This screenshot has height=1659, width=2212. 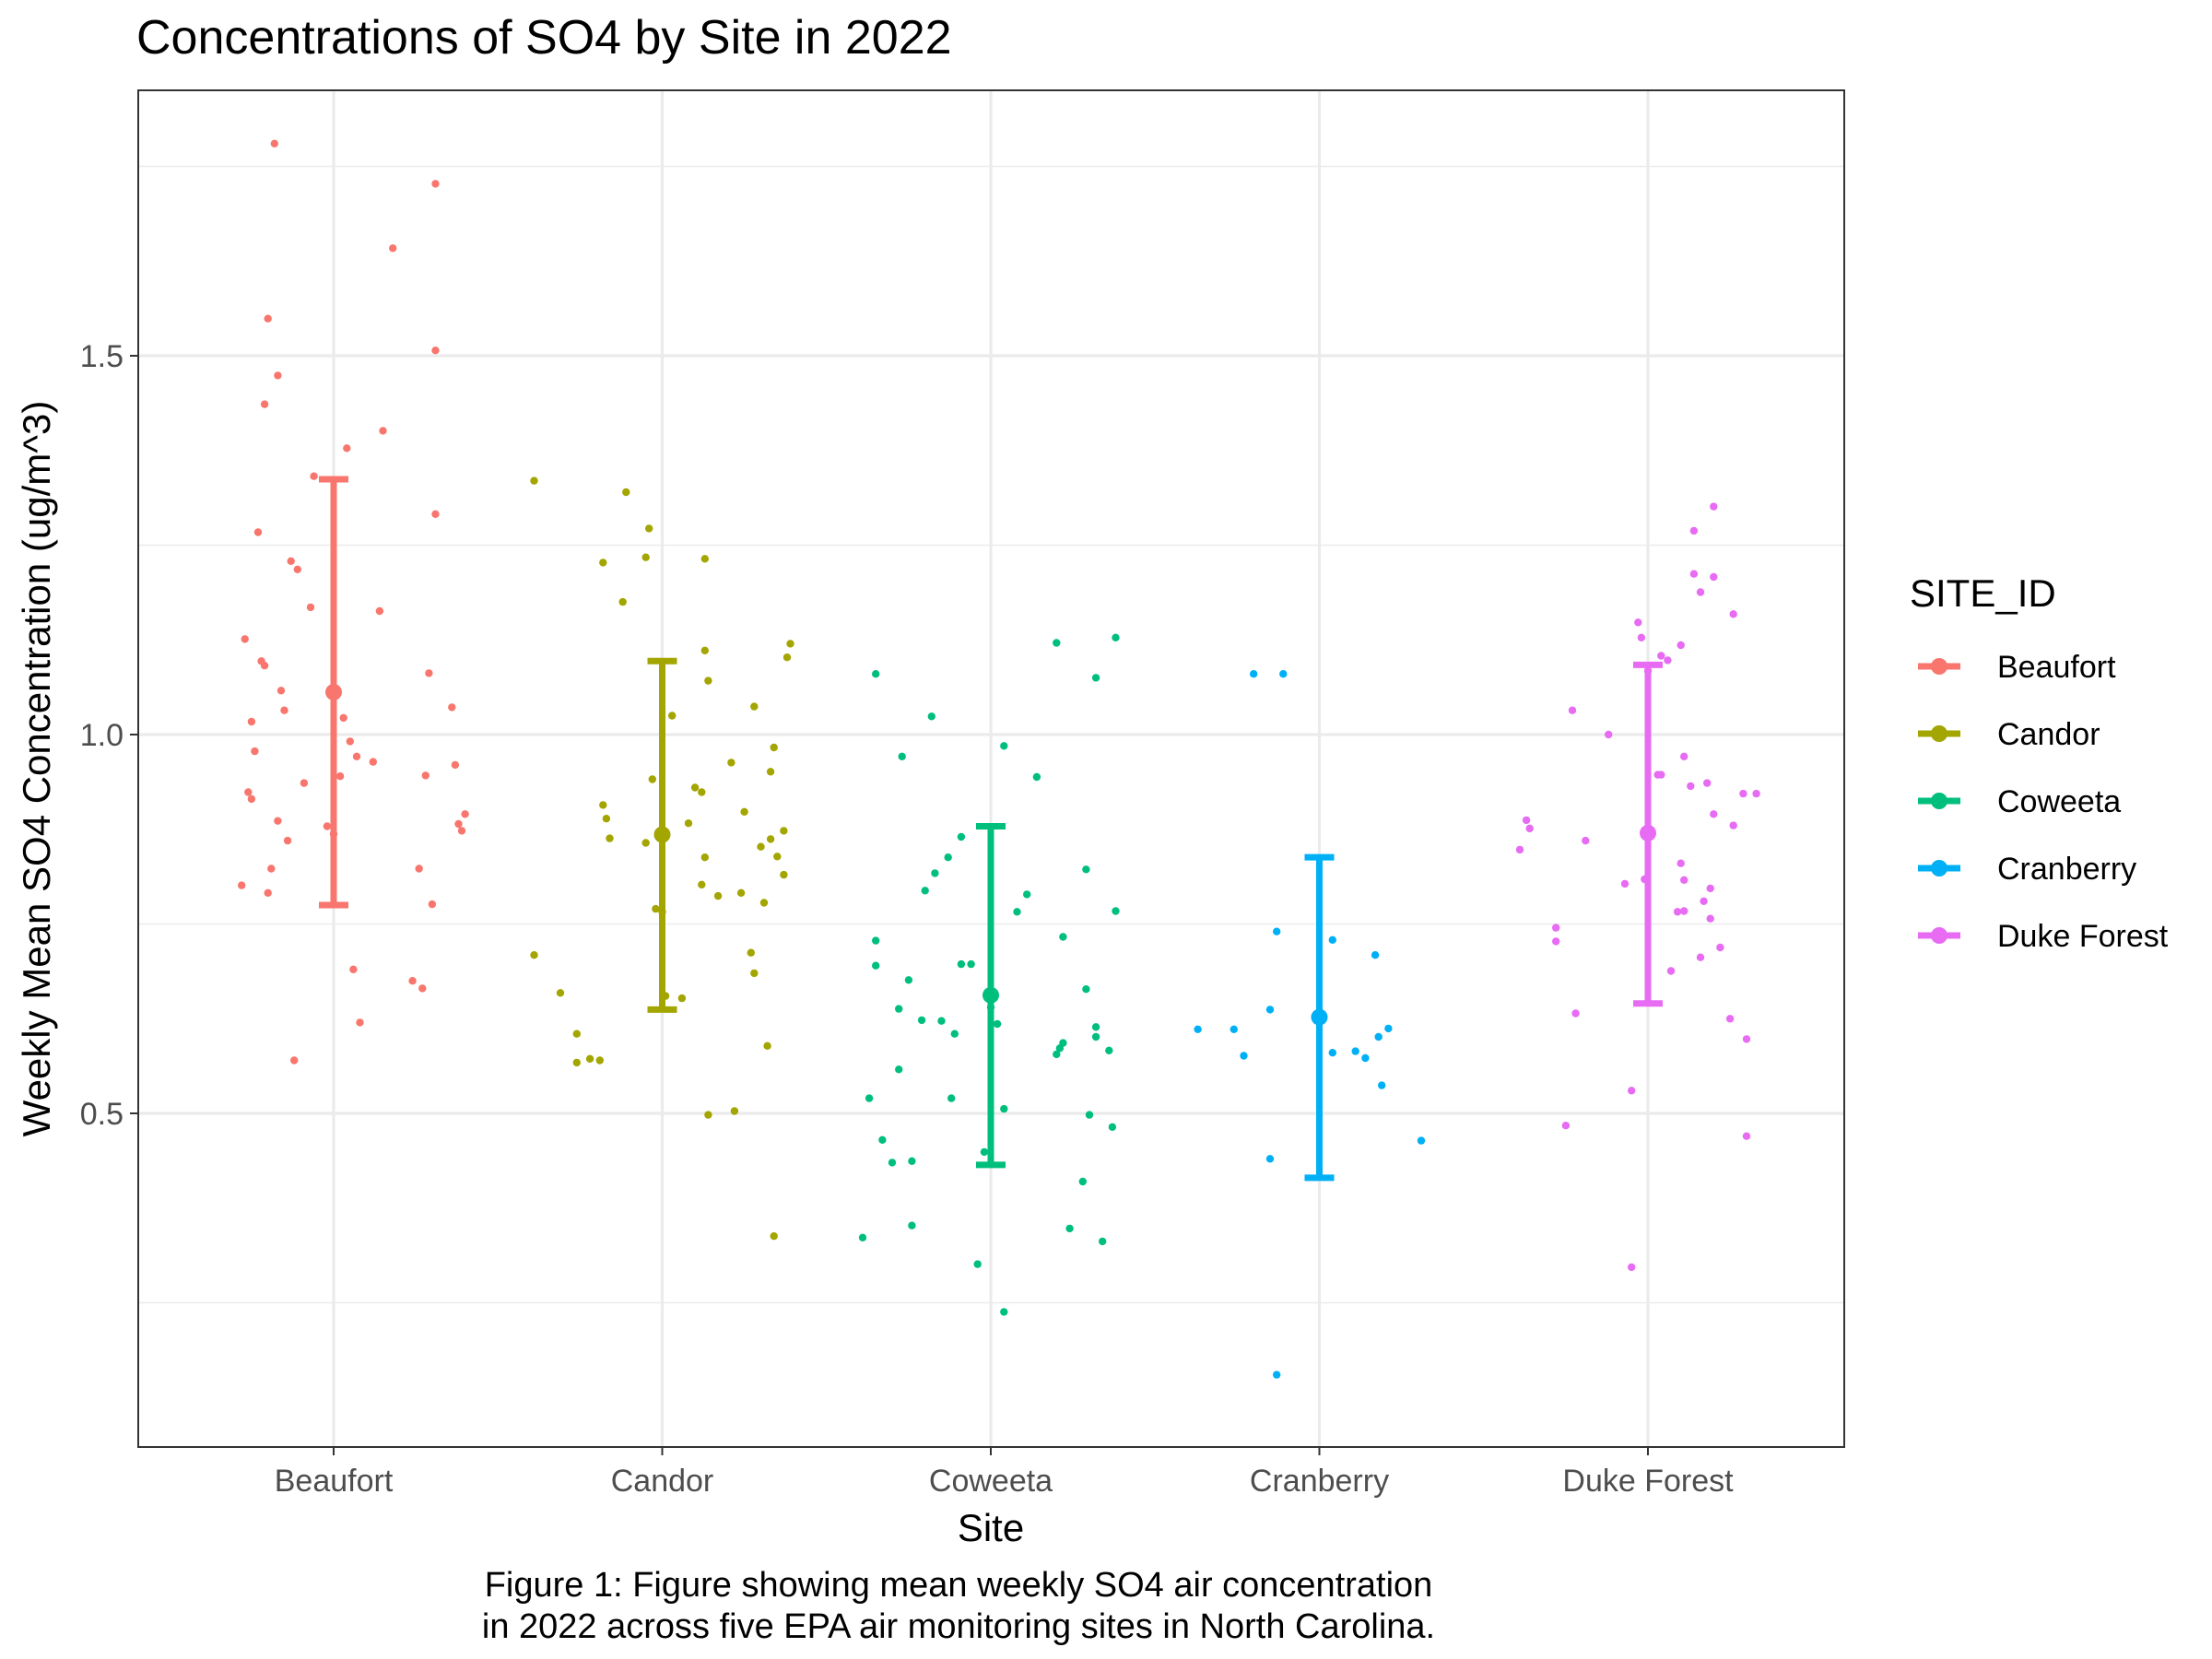 I want to click on legend-item-candor: Candor, so click(x=2009, y=734).